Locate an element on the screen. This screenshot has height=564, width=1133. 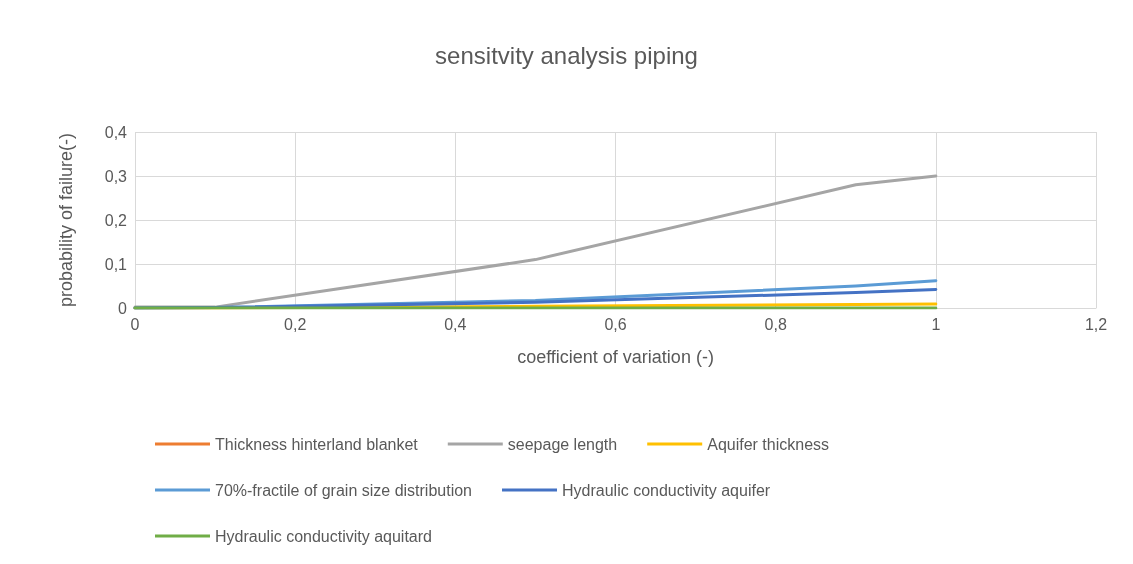
x-tick-label: 0,8 is located at coordinates (775, 324).